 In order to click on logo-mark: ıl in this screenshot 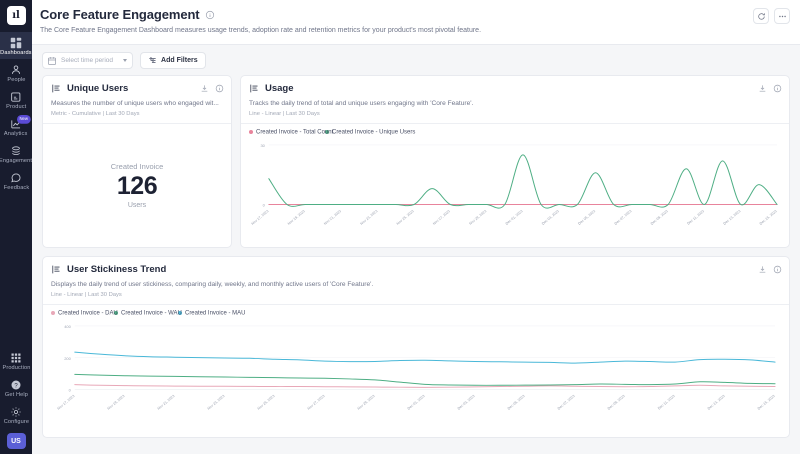, I will do `click(16, 15)`.